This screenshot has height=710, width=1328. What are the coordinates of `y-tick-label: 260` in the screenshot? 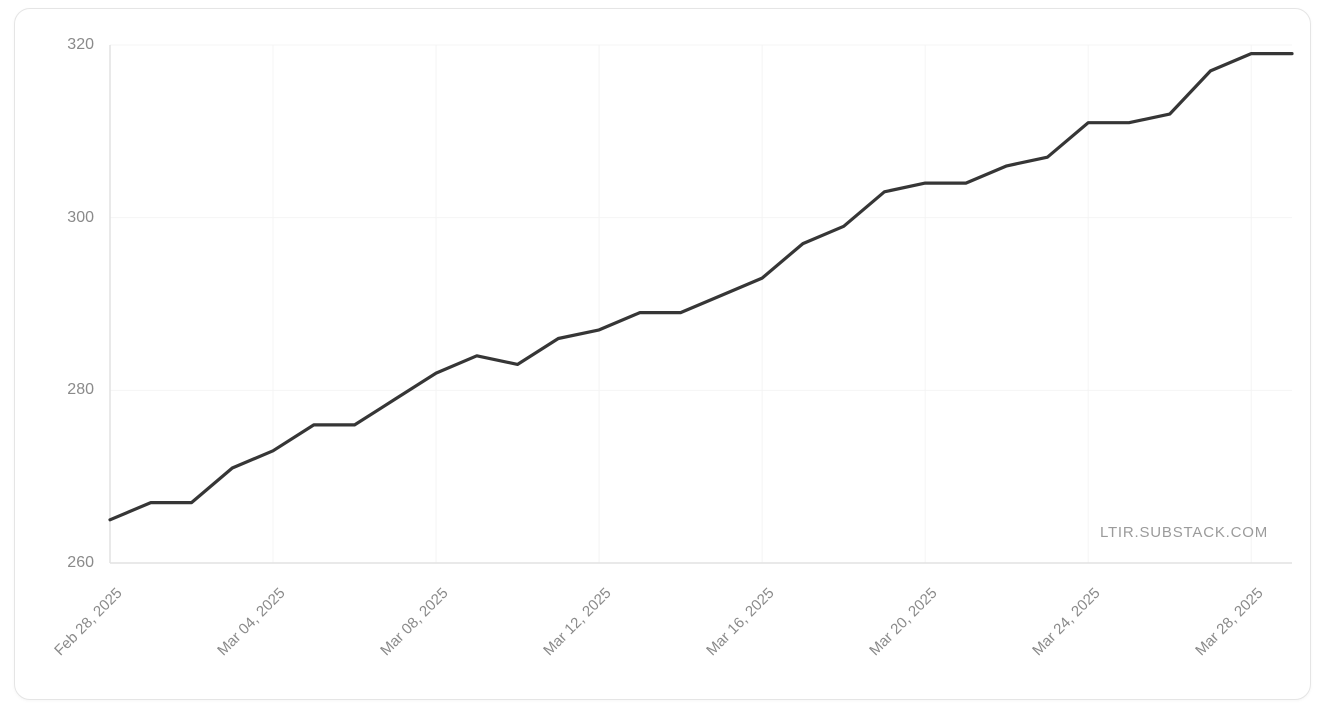 It's located at (80, 562).